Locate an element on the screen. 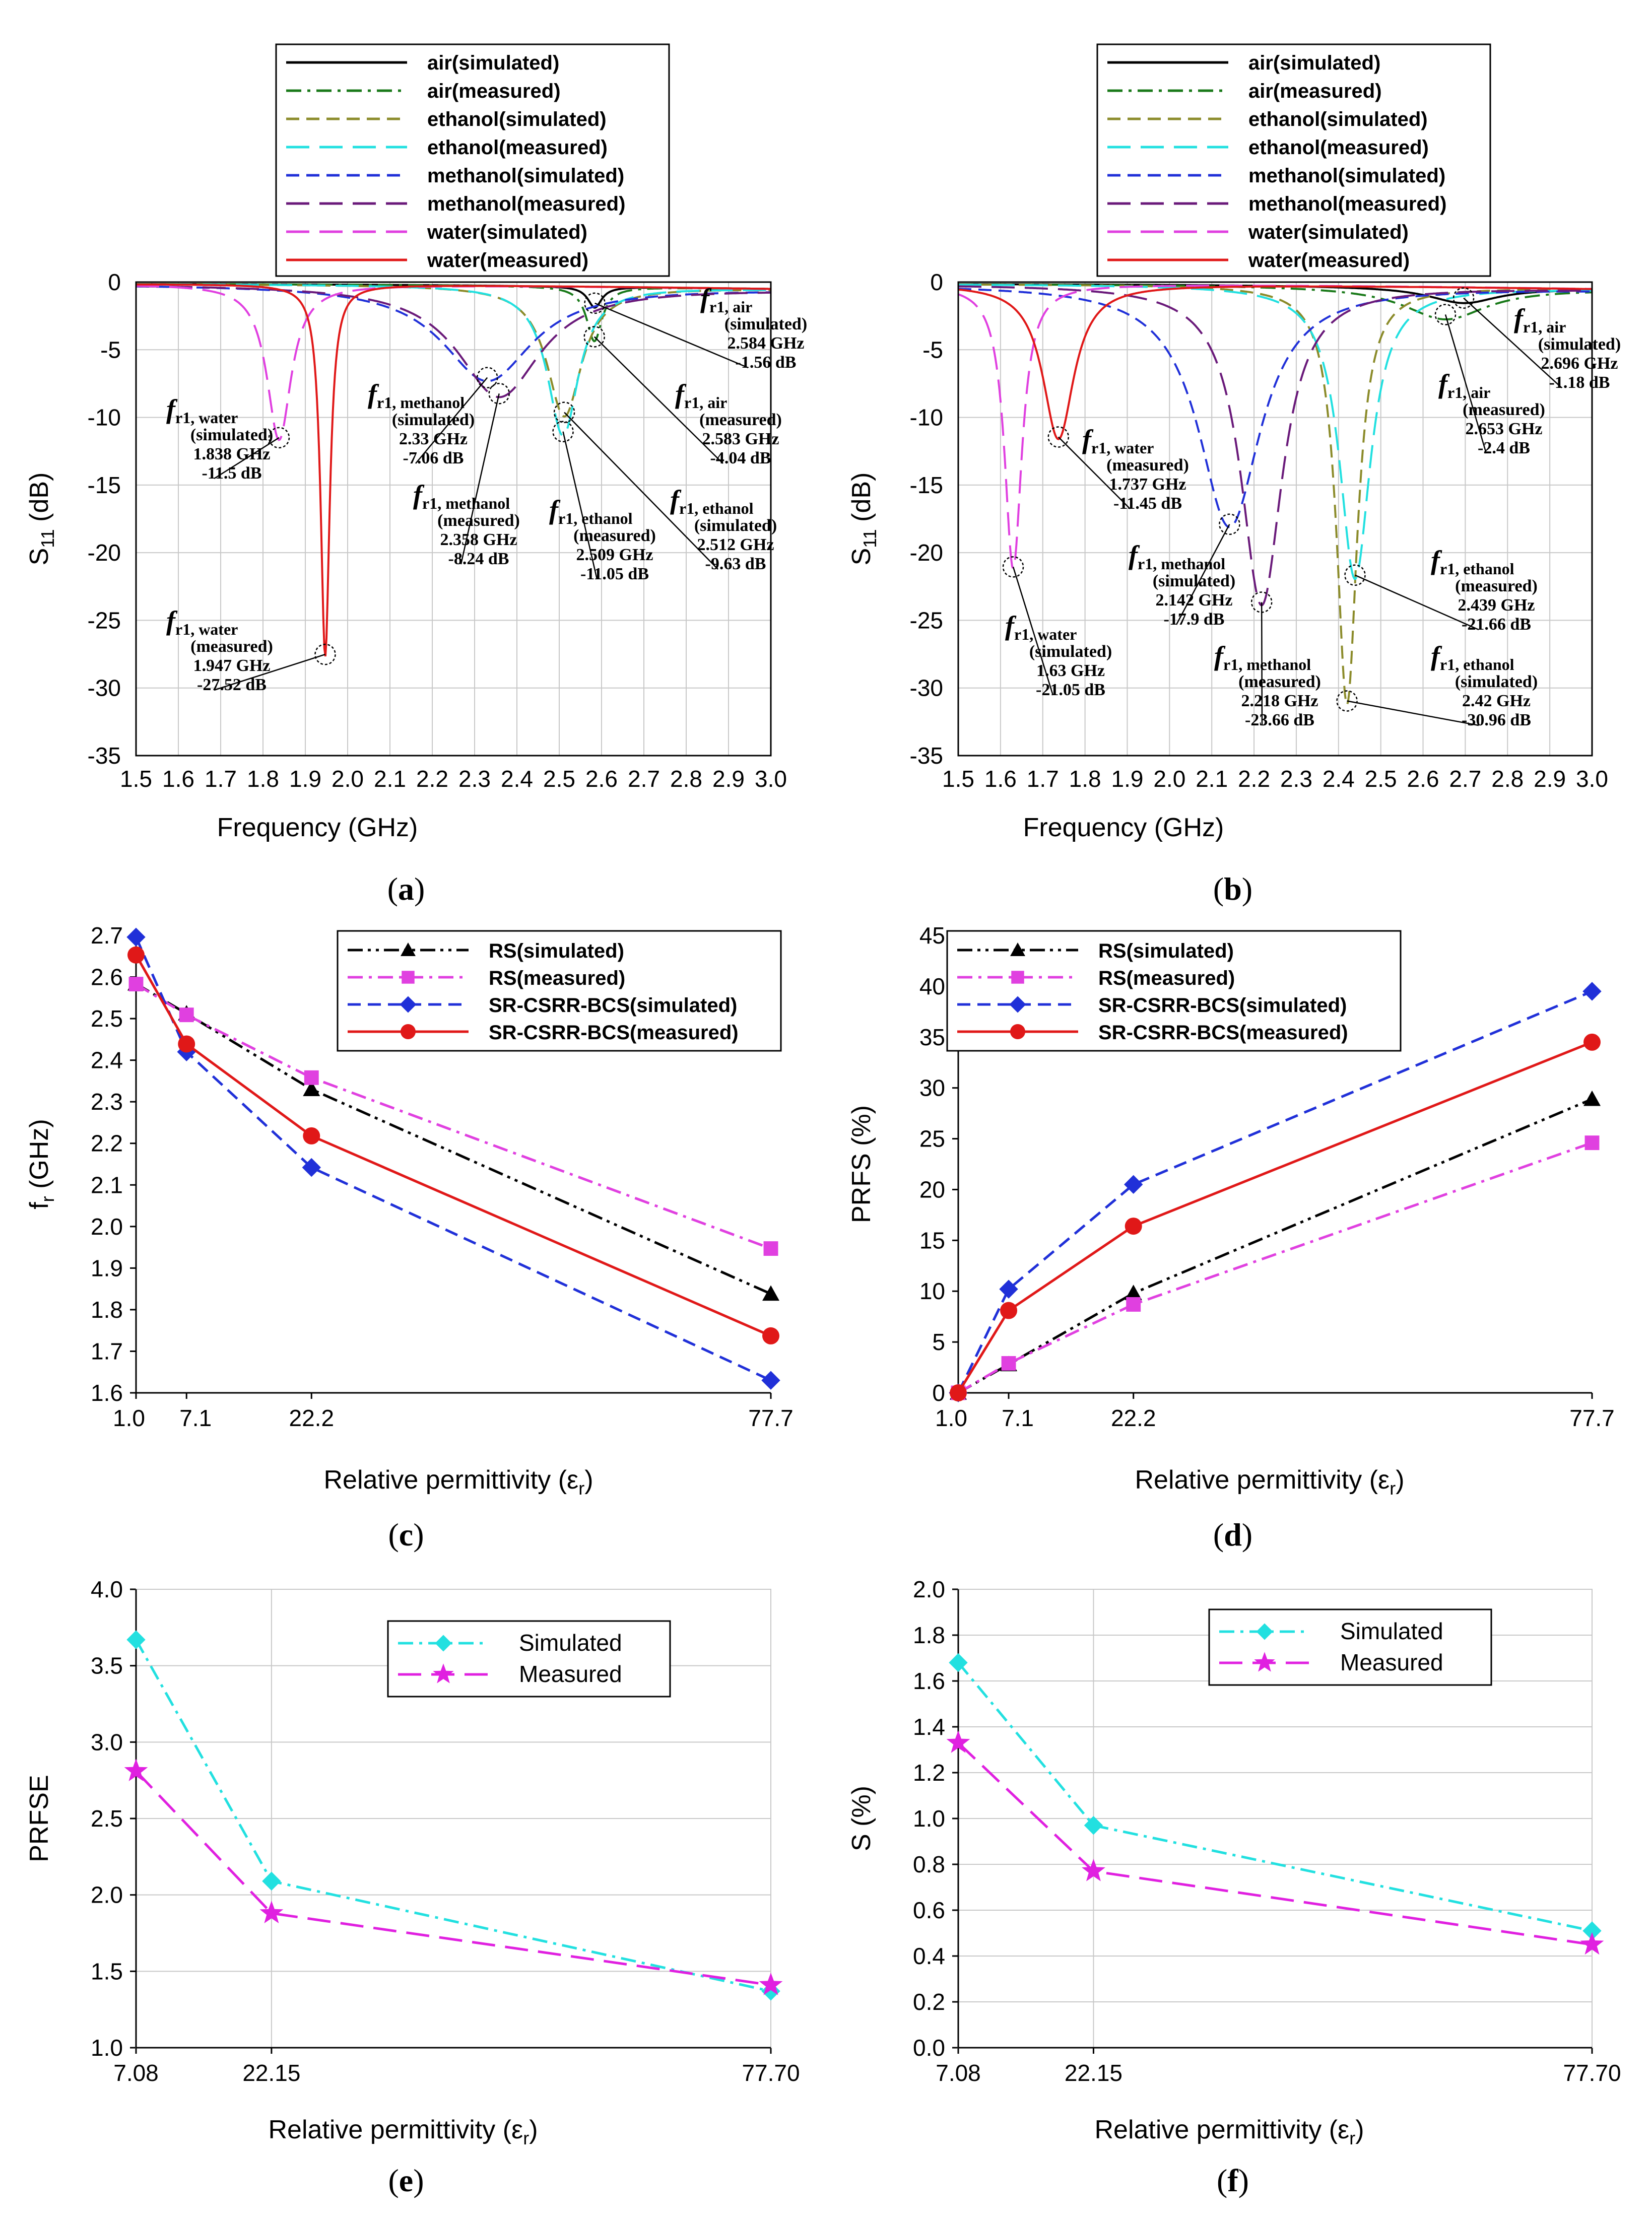  y-tick-label: -30 is located at coordinates (927, 688).